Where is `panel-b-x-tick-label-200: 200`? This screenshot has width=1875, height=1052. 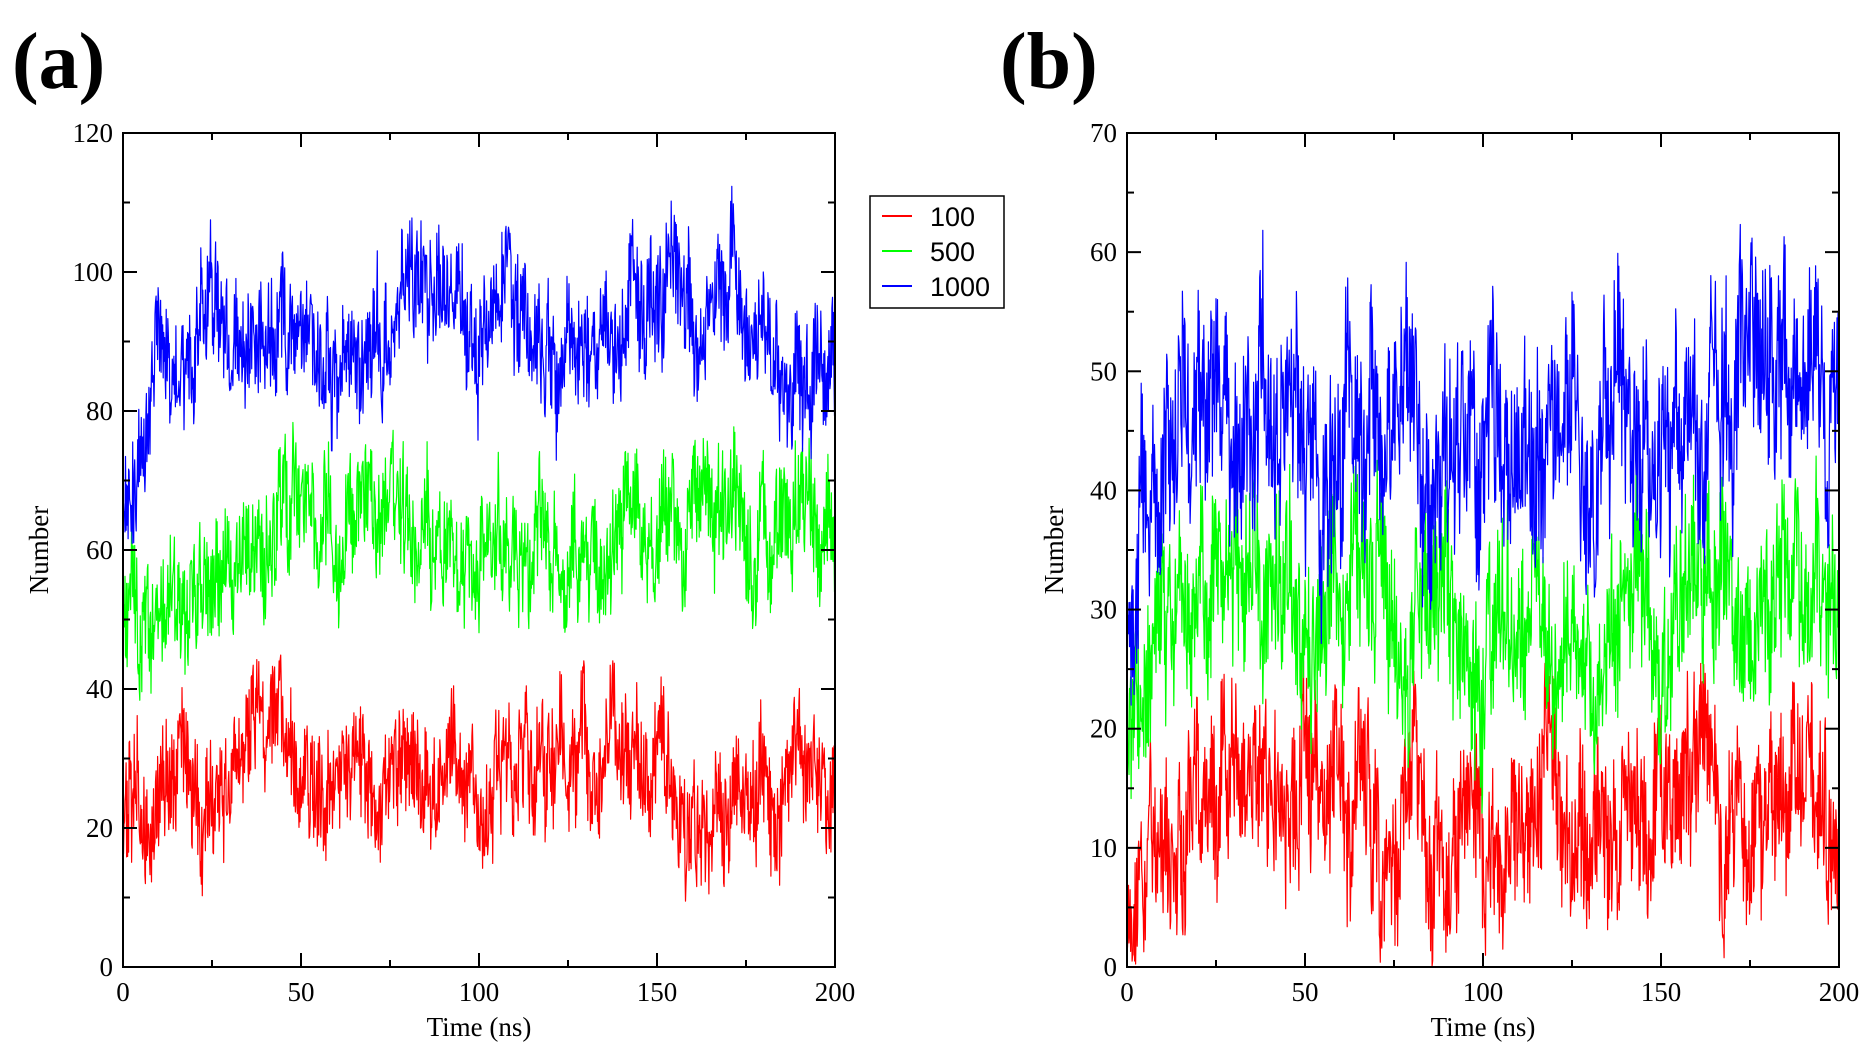 panel-b-x-tick-label-200: 200 is located at coordinates (1839, 992).